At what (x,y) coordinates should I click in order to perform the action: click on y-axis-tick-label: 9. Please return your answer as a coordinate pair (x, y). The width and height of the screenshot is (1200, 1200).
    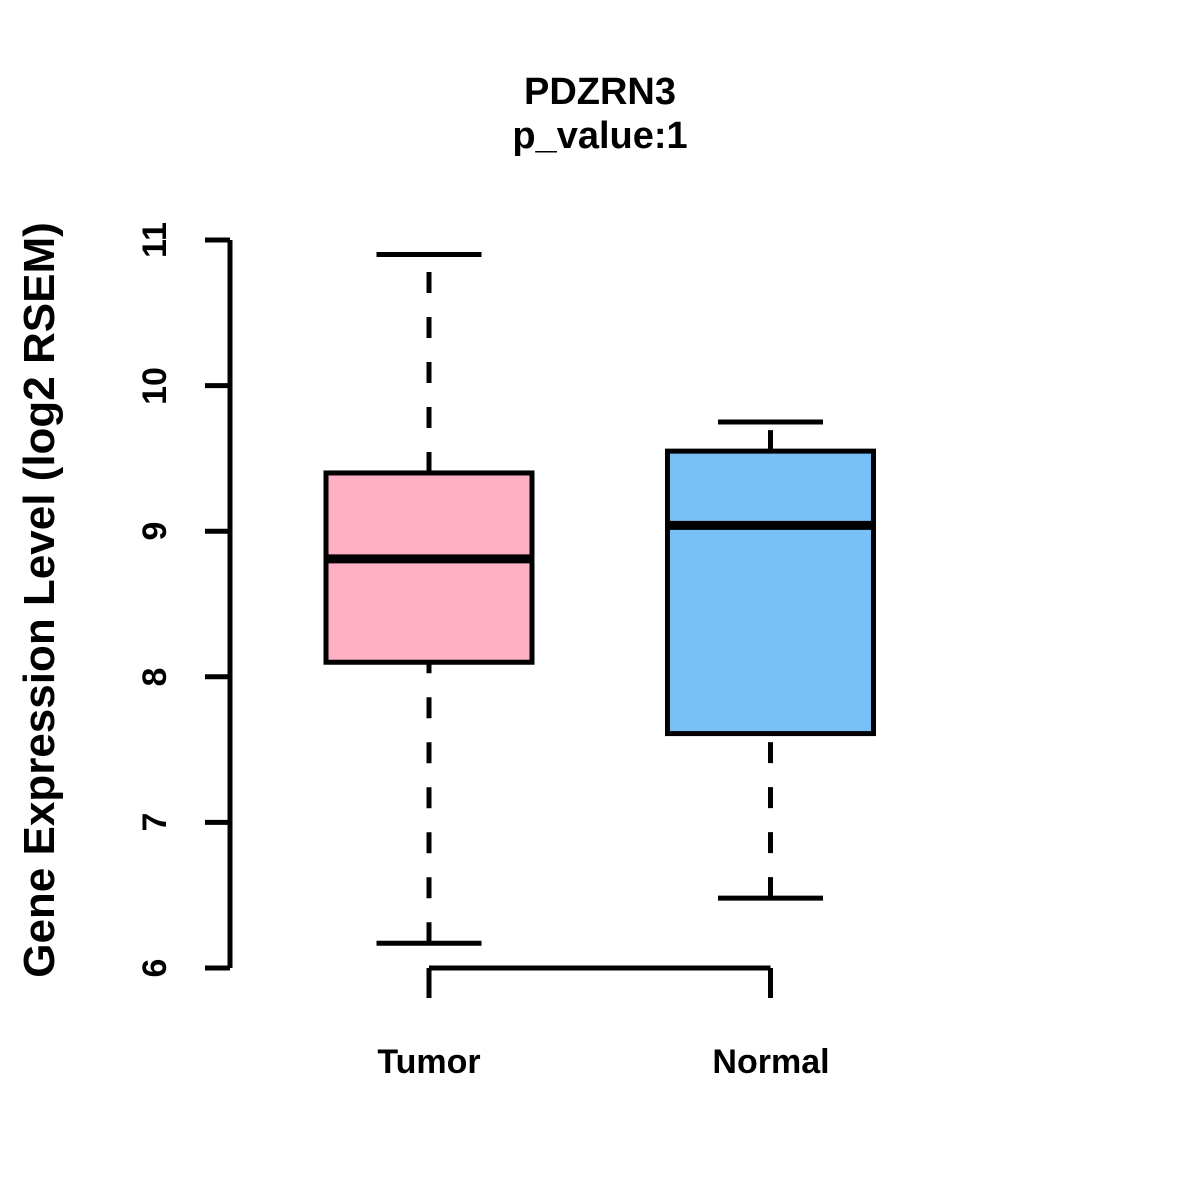
    Looking at the image, I should click on (155, 531).